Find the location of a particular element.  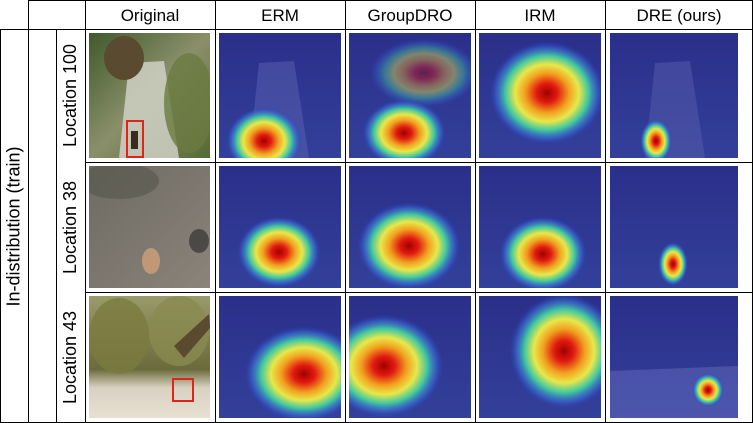

col-header-original: Original is located at coordinates (150, 15).